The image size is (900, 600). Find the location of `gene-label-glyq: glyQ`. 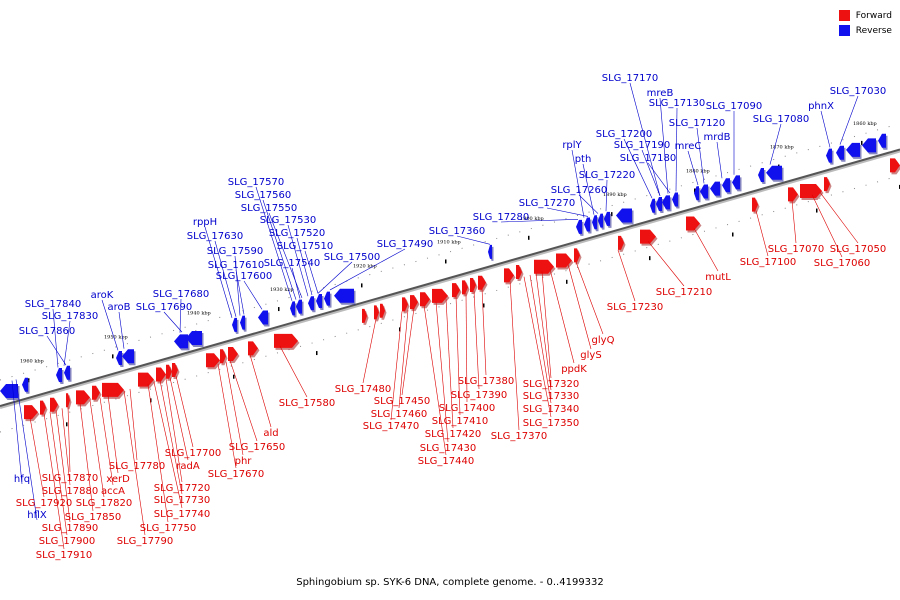

gene-label-glyq: glyQ is located at coordinates (603, 340).